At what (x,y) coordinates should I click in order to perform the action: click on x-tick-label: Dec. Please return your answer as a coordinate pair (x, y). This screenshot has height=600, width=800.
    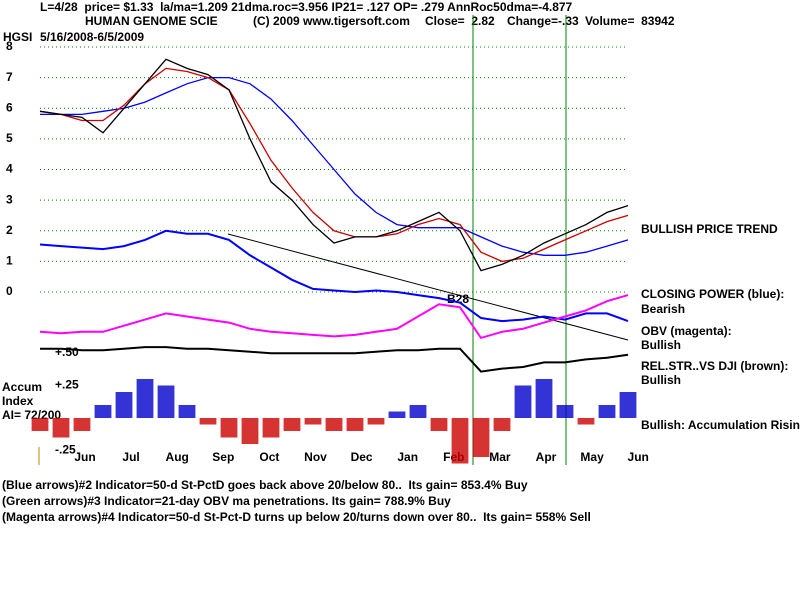
    Looking at the image, I should click on (362, 457).